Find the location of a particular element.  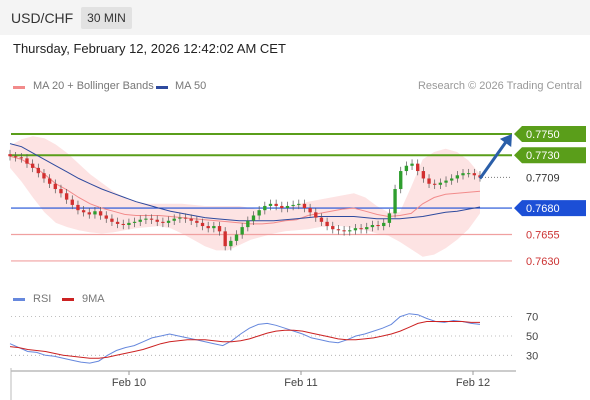

price-tag: 0.7630 is located at coordinates (543, 262).